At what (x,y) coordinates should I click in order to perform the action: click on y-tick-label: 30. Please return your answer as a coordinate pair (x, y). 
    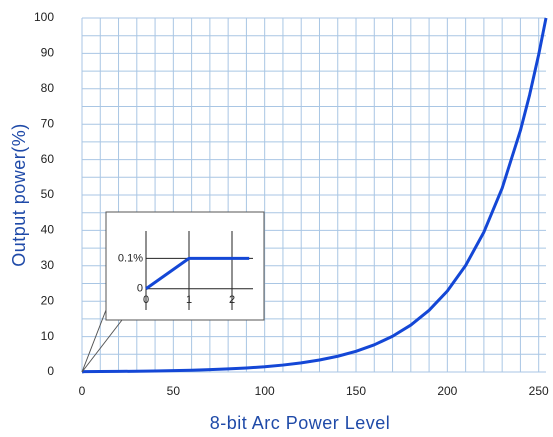
    Looking at the image, I should click on (48, 265).